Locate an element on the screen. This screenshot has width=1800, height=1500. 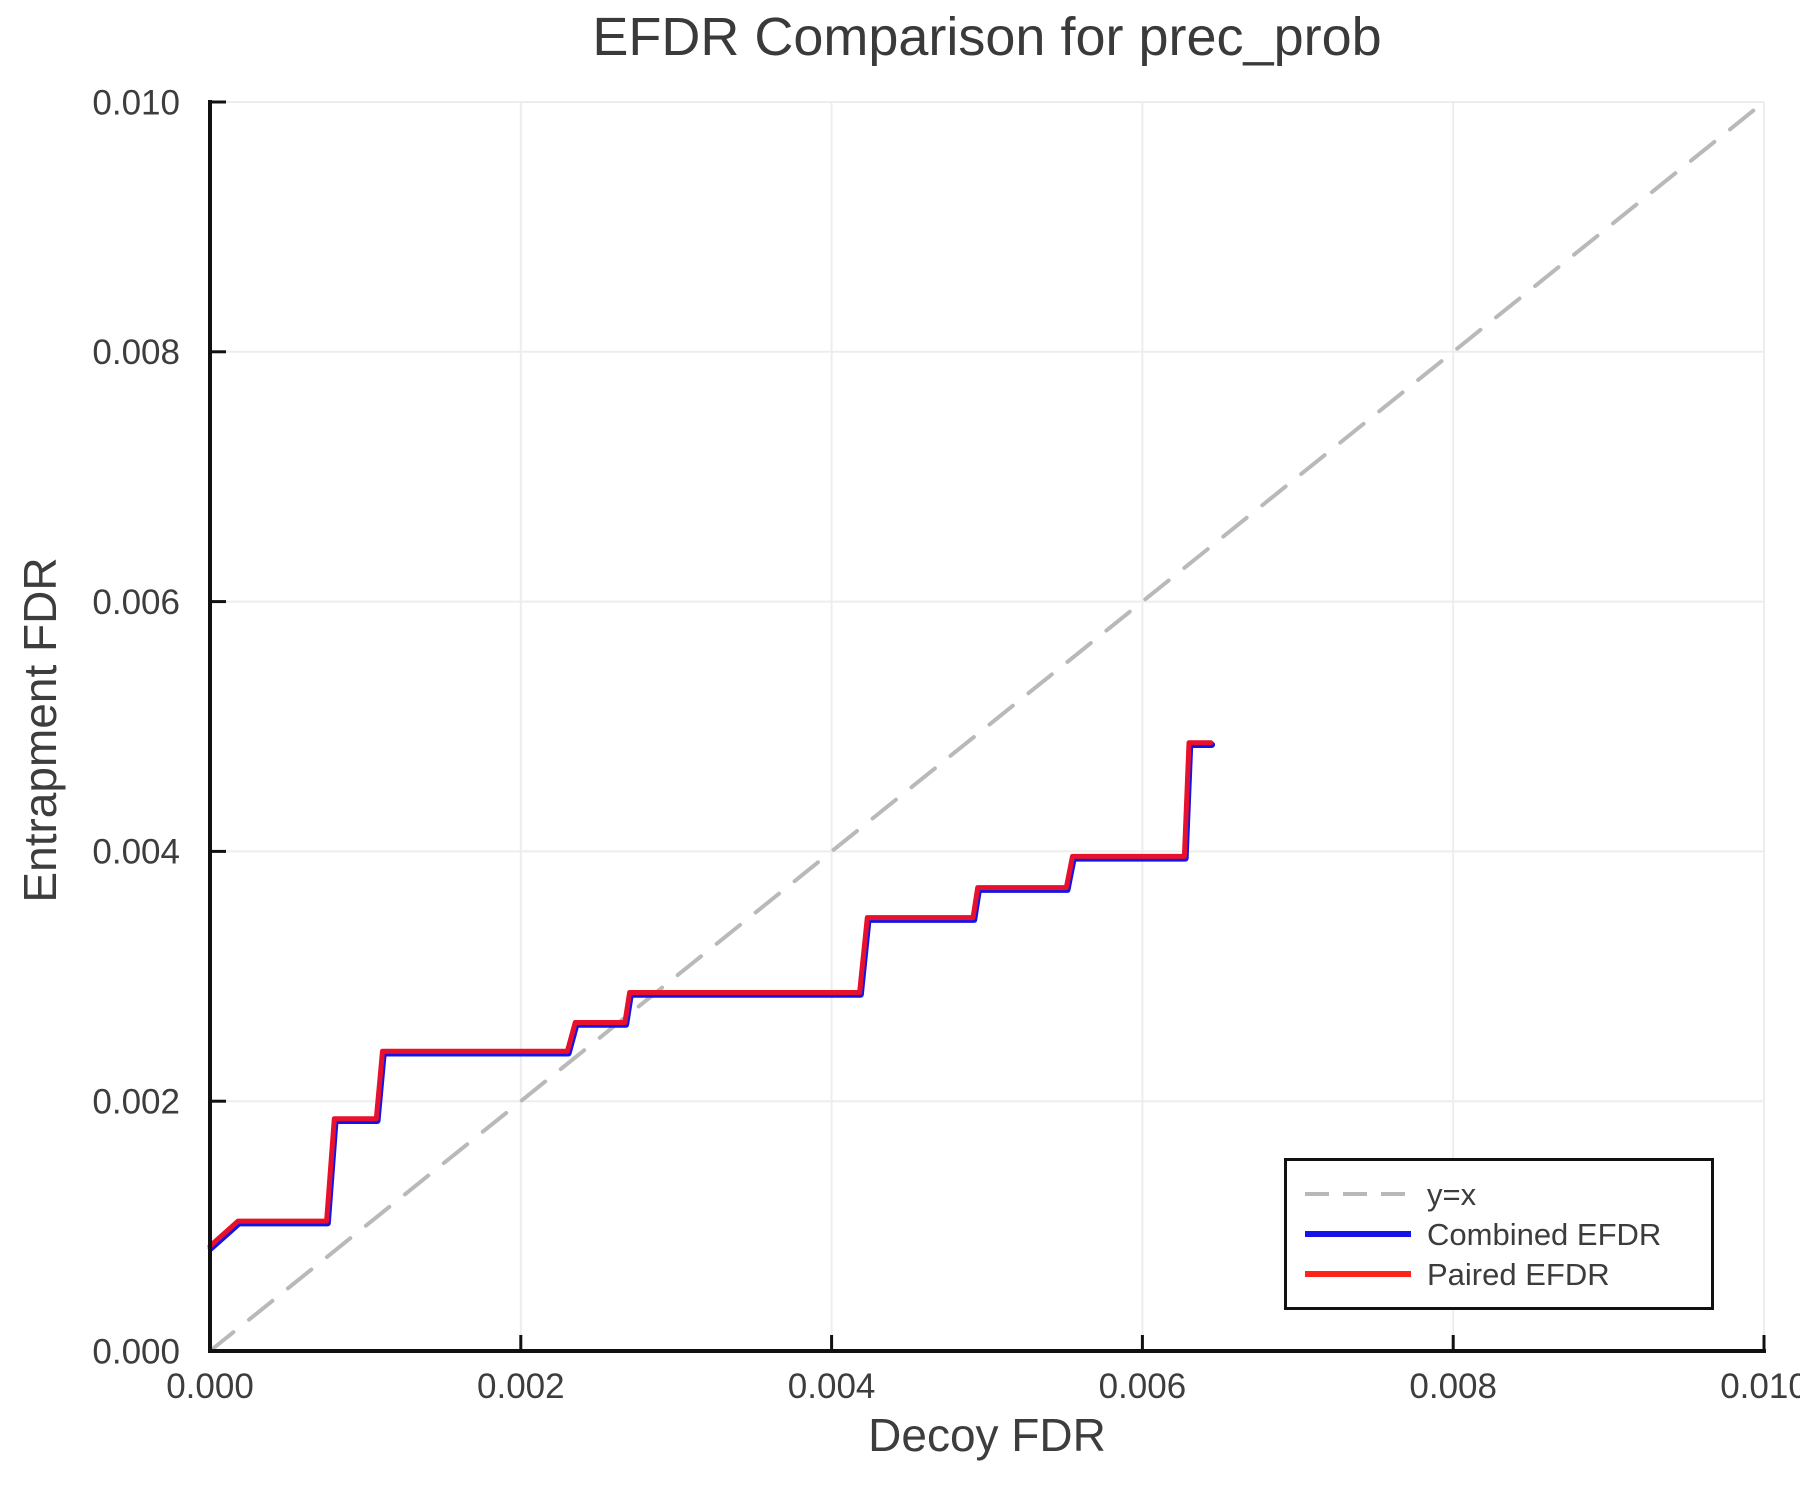
chart-title: EFDR Comparison for prec_prob is located at coordinates (987, 37).